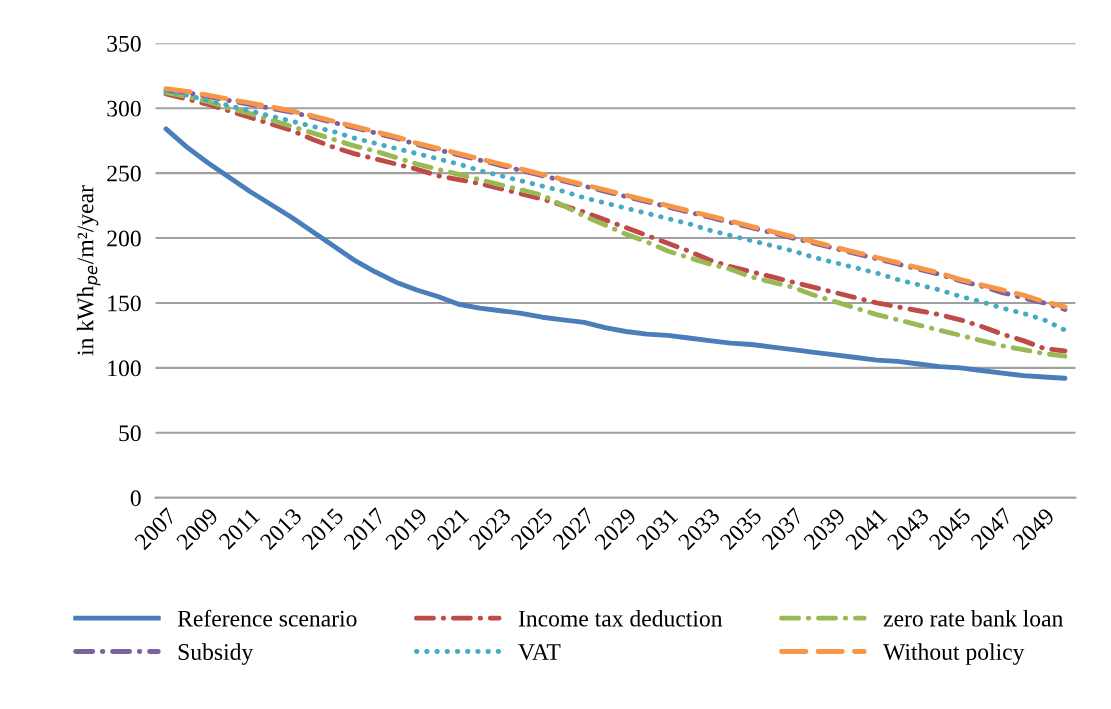 This screenshot has height=709, width=1111. What do you see at coordinates (124, 108) in the screenshot?
I see `y-tick-label: 300` at bounding box center [124, 108].